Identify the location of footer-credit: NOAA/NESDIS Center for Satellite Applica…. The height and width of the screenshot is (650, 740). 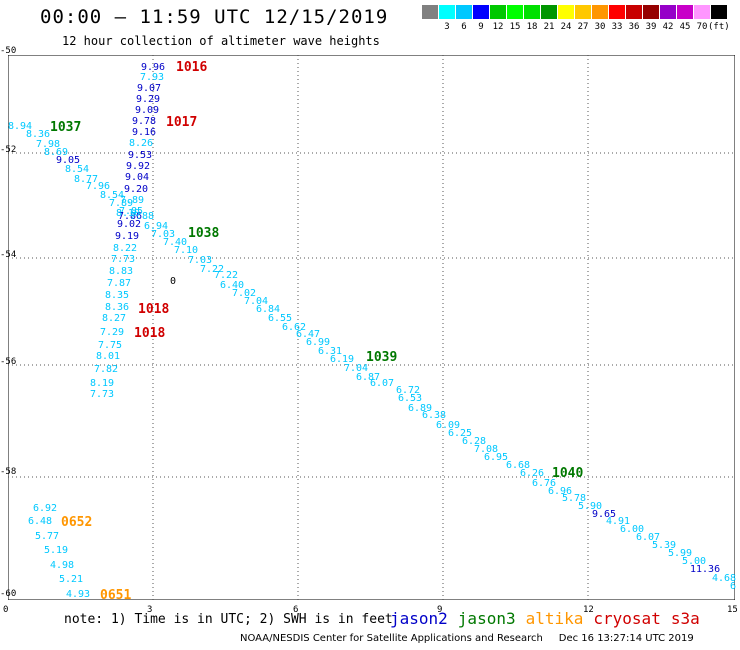
(467, 638).